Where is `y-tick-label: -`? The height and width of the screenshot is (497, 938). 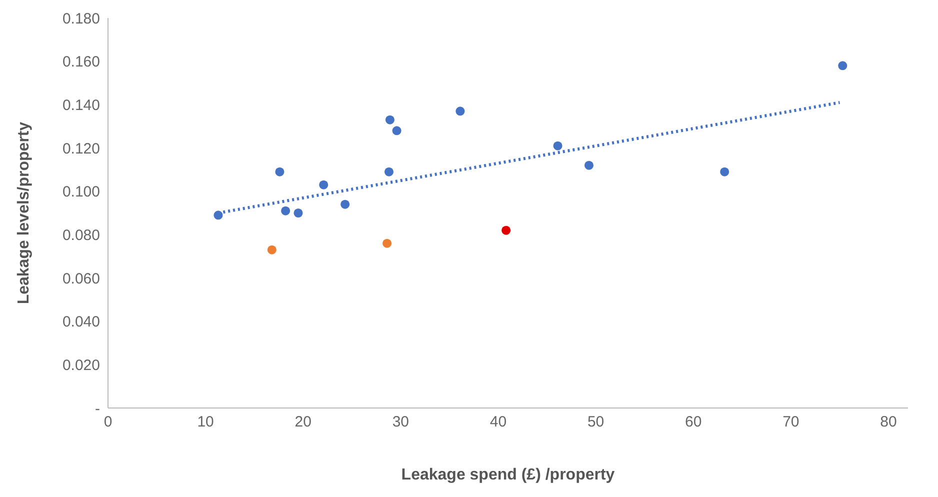
y-tick-label: - is located at coordinates (97, 409).